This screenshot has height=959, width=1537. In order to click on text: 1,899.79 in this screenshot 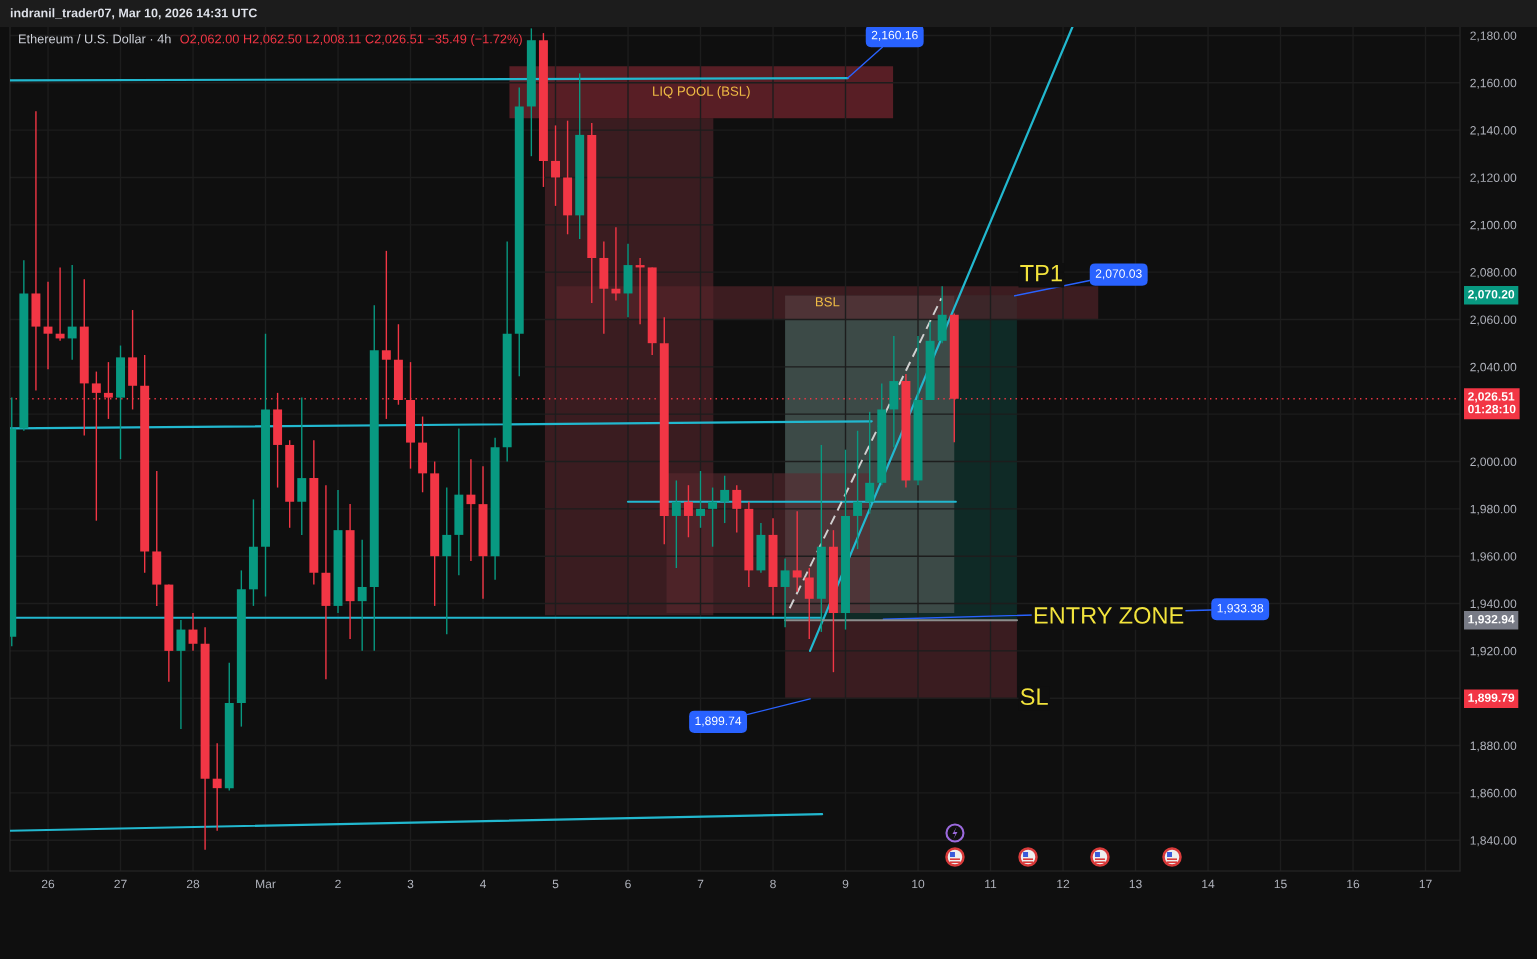, I will do `click(1491, 698)`.